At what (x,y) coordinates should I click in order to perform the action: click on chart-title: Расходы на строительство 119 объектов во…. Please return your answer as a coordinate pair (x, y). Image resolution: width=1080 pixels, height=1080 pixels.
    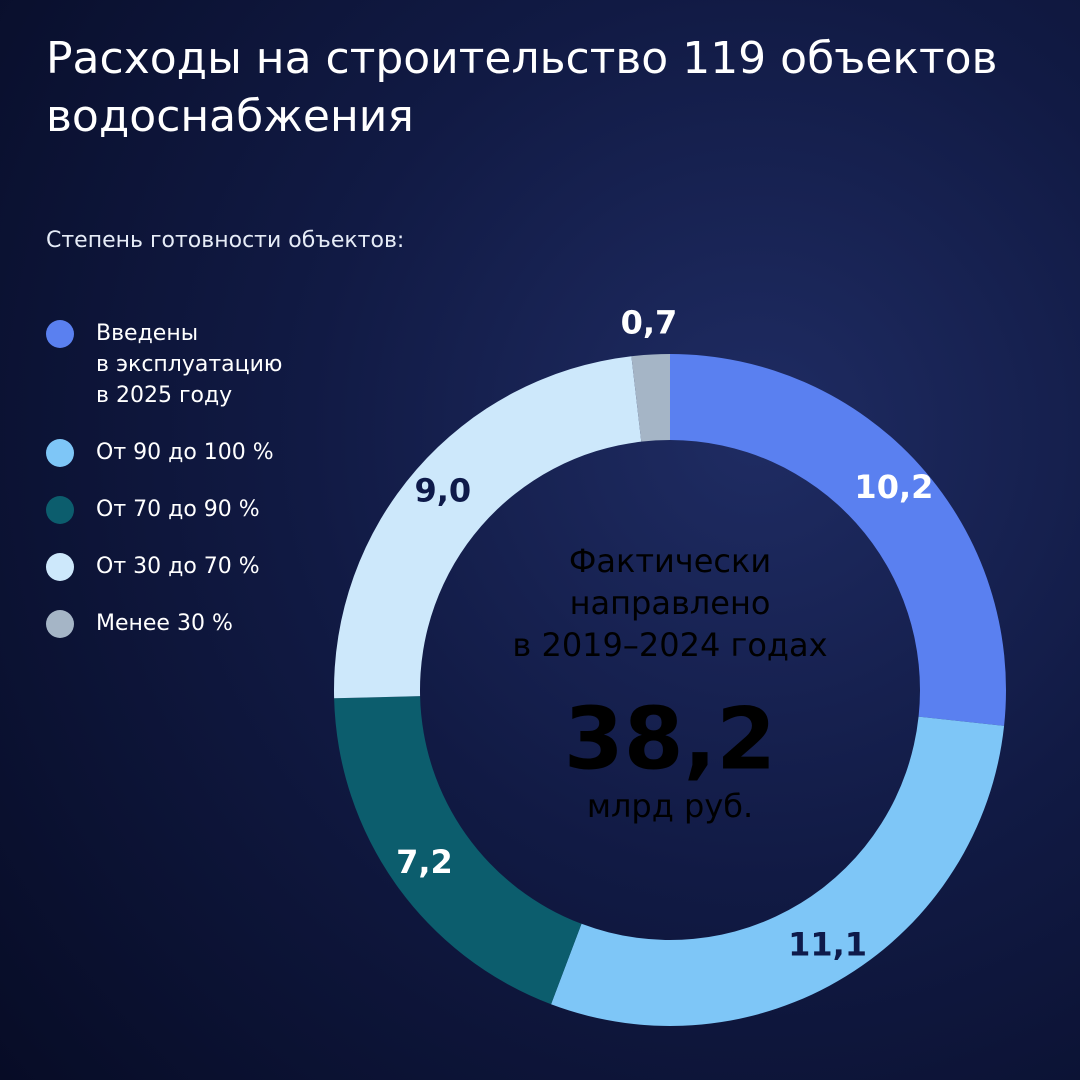
    Looking at the image, I should click on (522, 87).